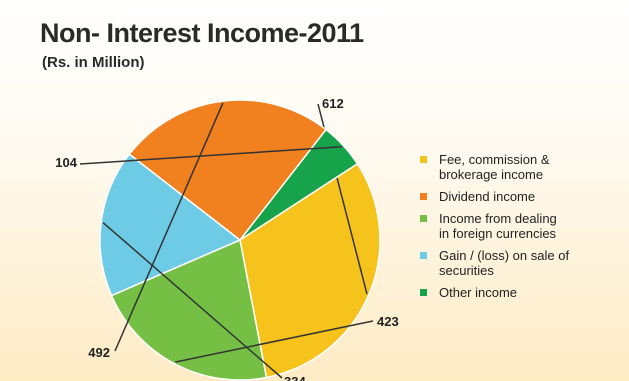 This screenshot has width=629, height=381. Describe the element at coordinates (99, 352) in the screenshot. I see `slice-value-label: 492` at that location.